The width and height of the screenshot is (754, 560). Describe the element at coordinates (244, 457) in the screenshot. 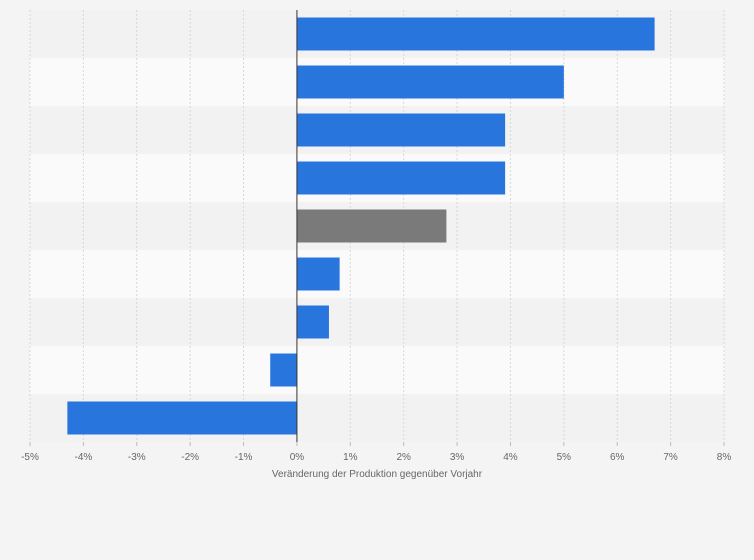

I see `tick-label: -1%` at that location.